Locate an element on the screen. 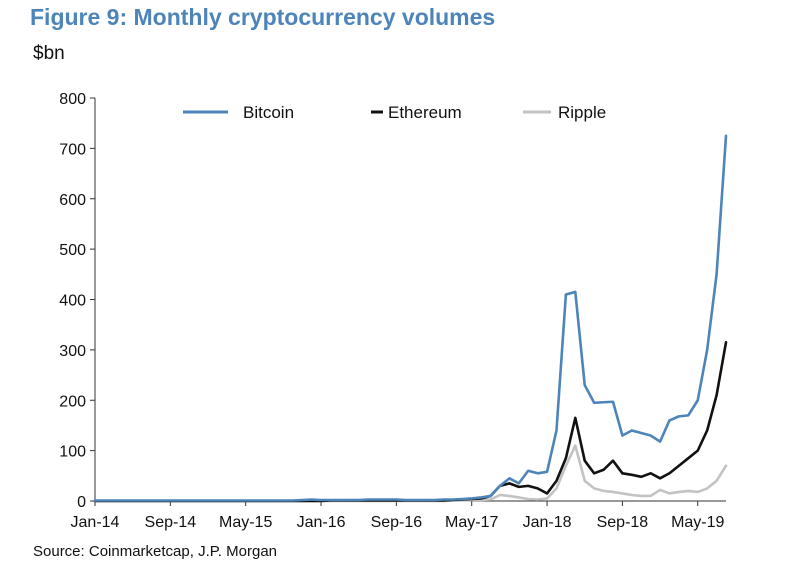 This screenshot has height=576, width=800. y-tick-label: 100 is located at coordinates (72, 452).